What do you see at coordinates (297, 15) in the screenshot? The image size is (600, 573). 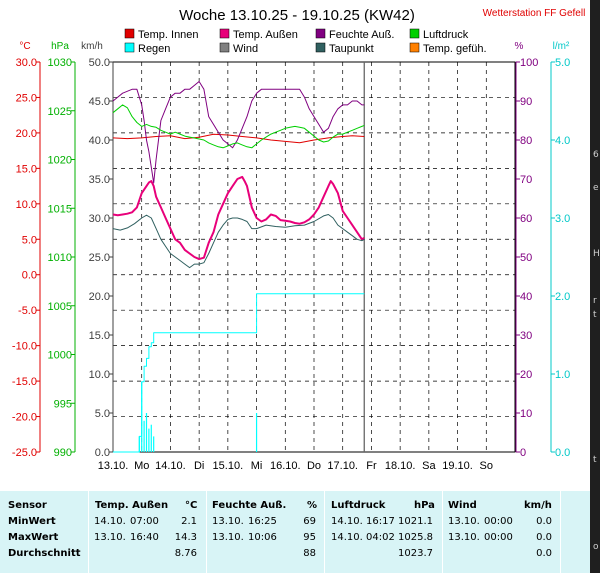 I see `chart-title: Woche 13.10.25 - 19.10.25 (KW42)` at bounding box center [297, 15].